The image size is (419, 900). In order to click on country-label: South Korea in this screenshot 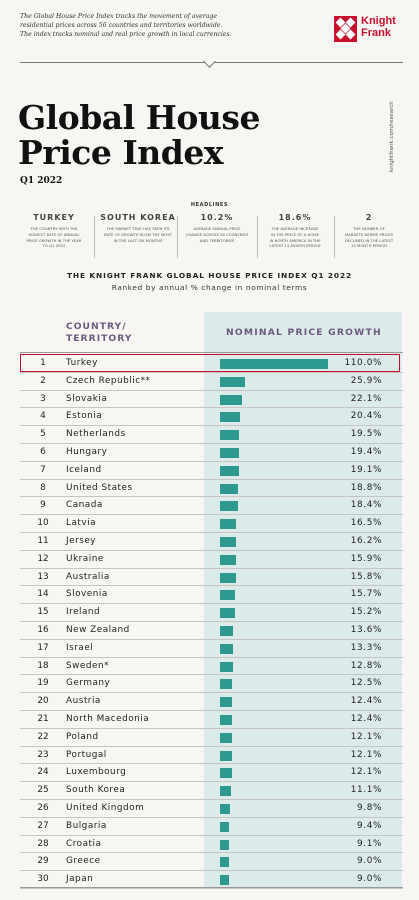, I will do `click(96, 790)`.